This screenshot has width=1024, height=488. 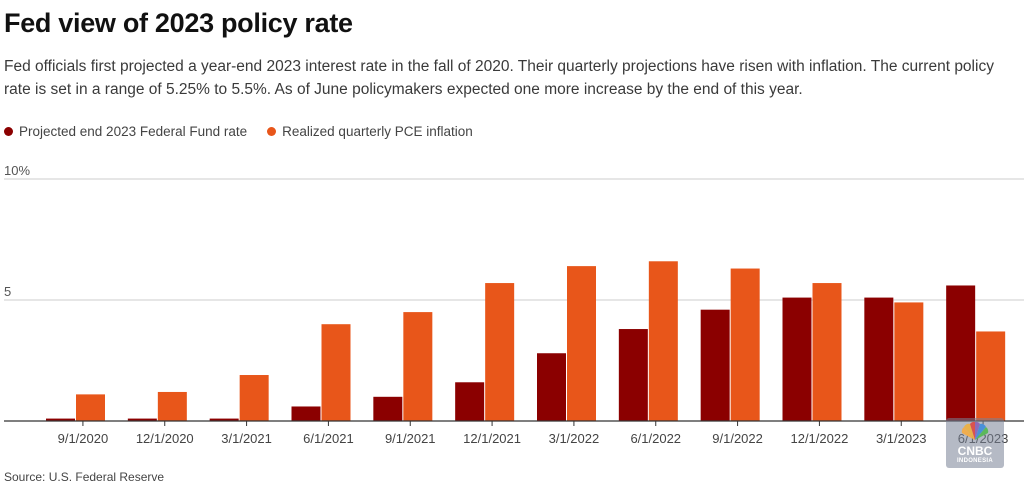 I want to click on x-tick-label: 3/1/2023, so click(x=901, y=438).